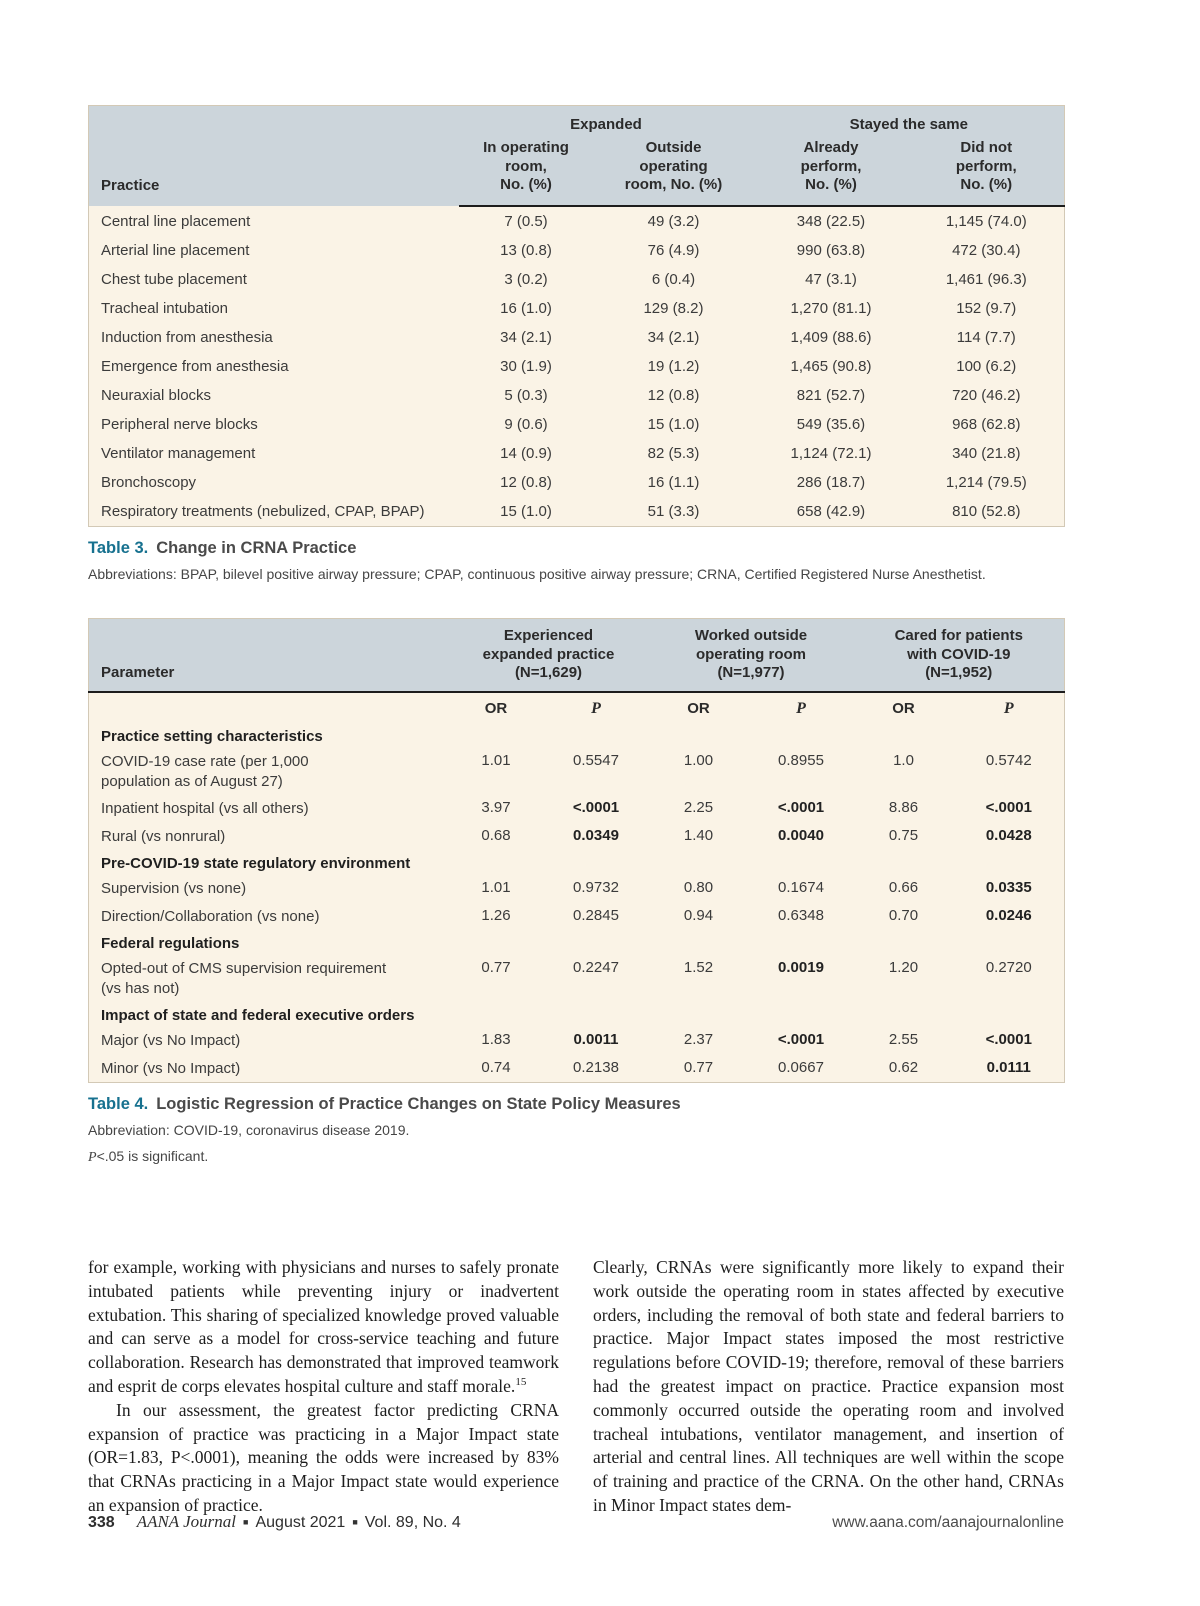 Image resolution: width=1200 pixels, height=1606 pixels. I want to click on value-cell: 8.86, so click(903, 808).